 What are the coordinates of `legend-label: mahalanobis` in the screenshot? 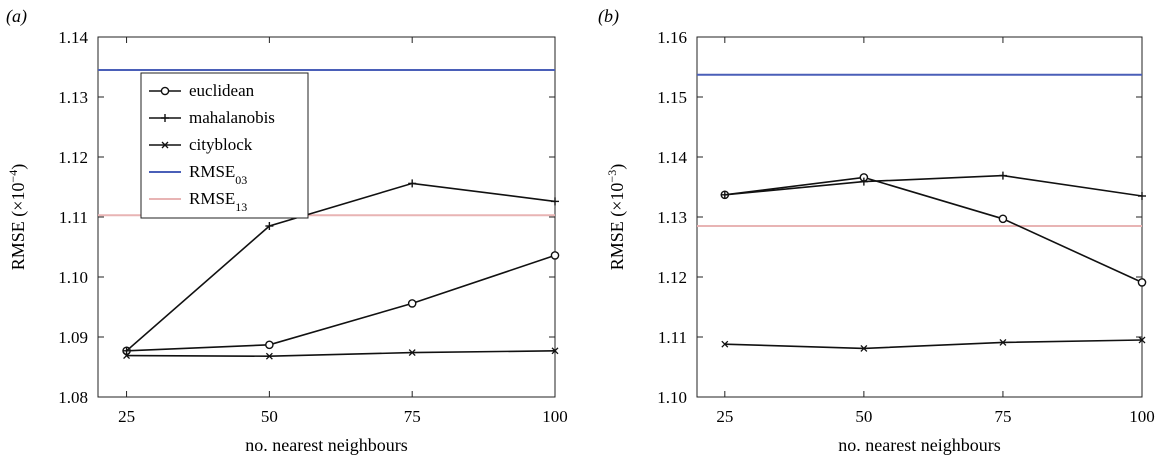 It's located at (232, 117).